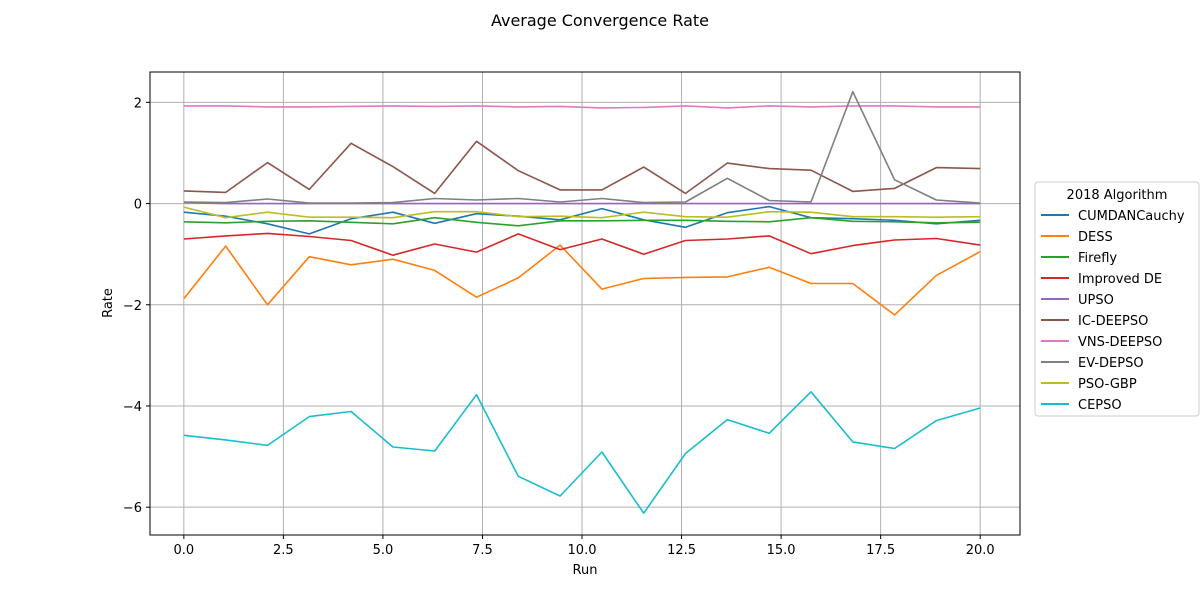 Image resolution: width=1200 pixels, height=600 pixels. Describe the element at coordinates (582, 280) in the screenshot. I see `series-line-dess` at that location.